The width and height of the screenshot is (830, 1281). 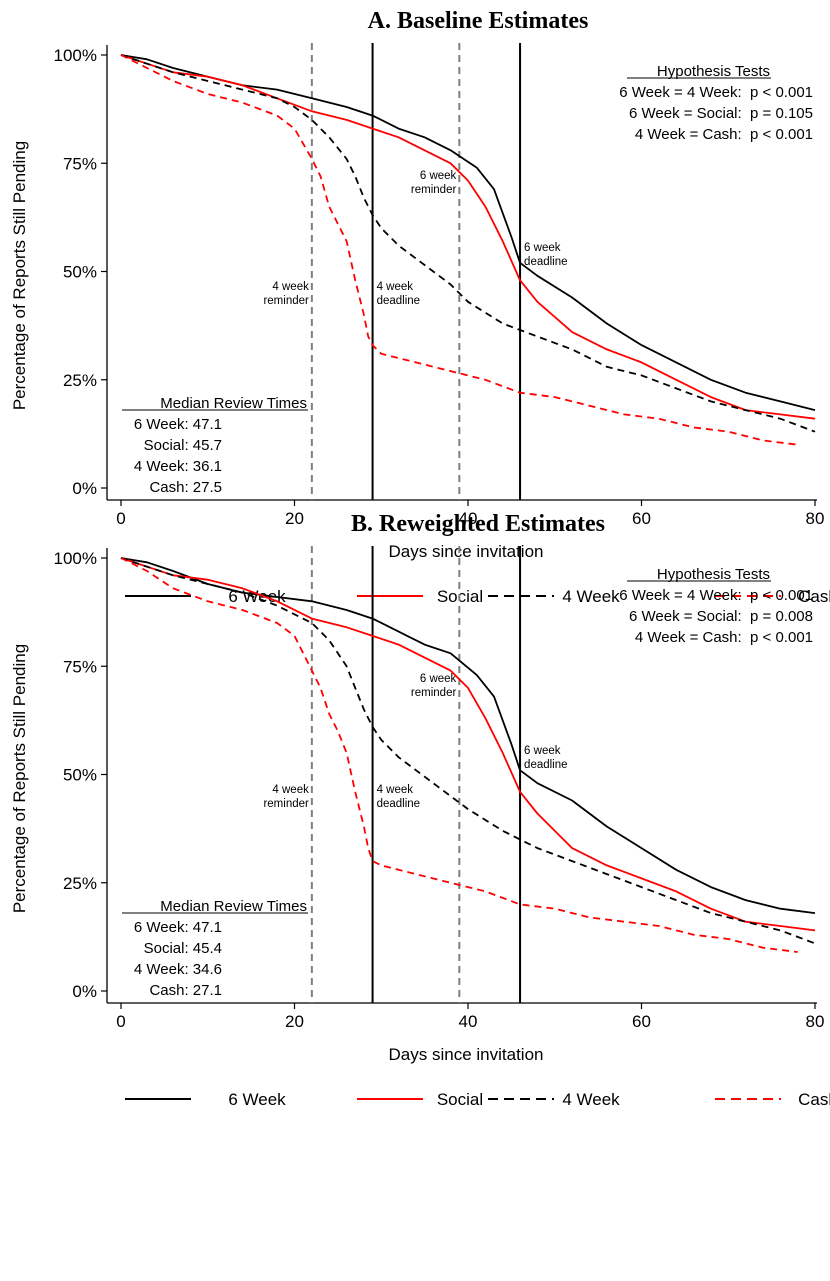 I want to click on chart-title: A. Baseline Estimates, so click(x=478, y=21).